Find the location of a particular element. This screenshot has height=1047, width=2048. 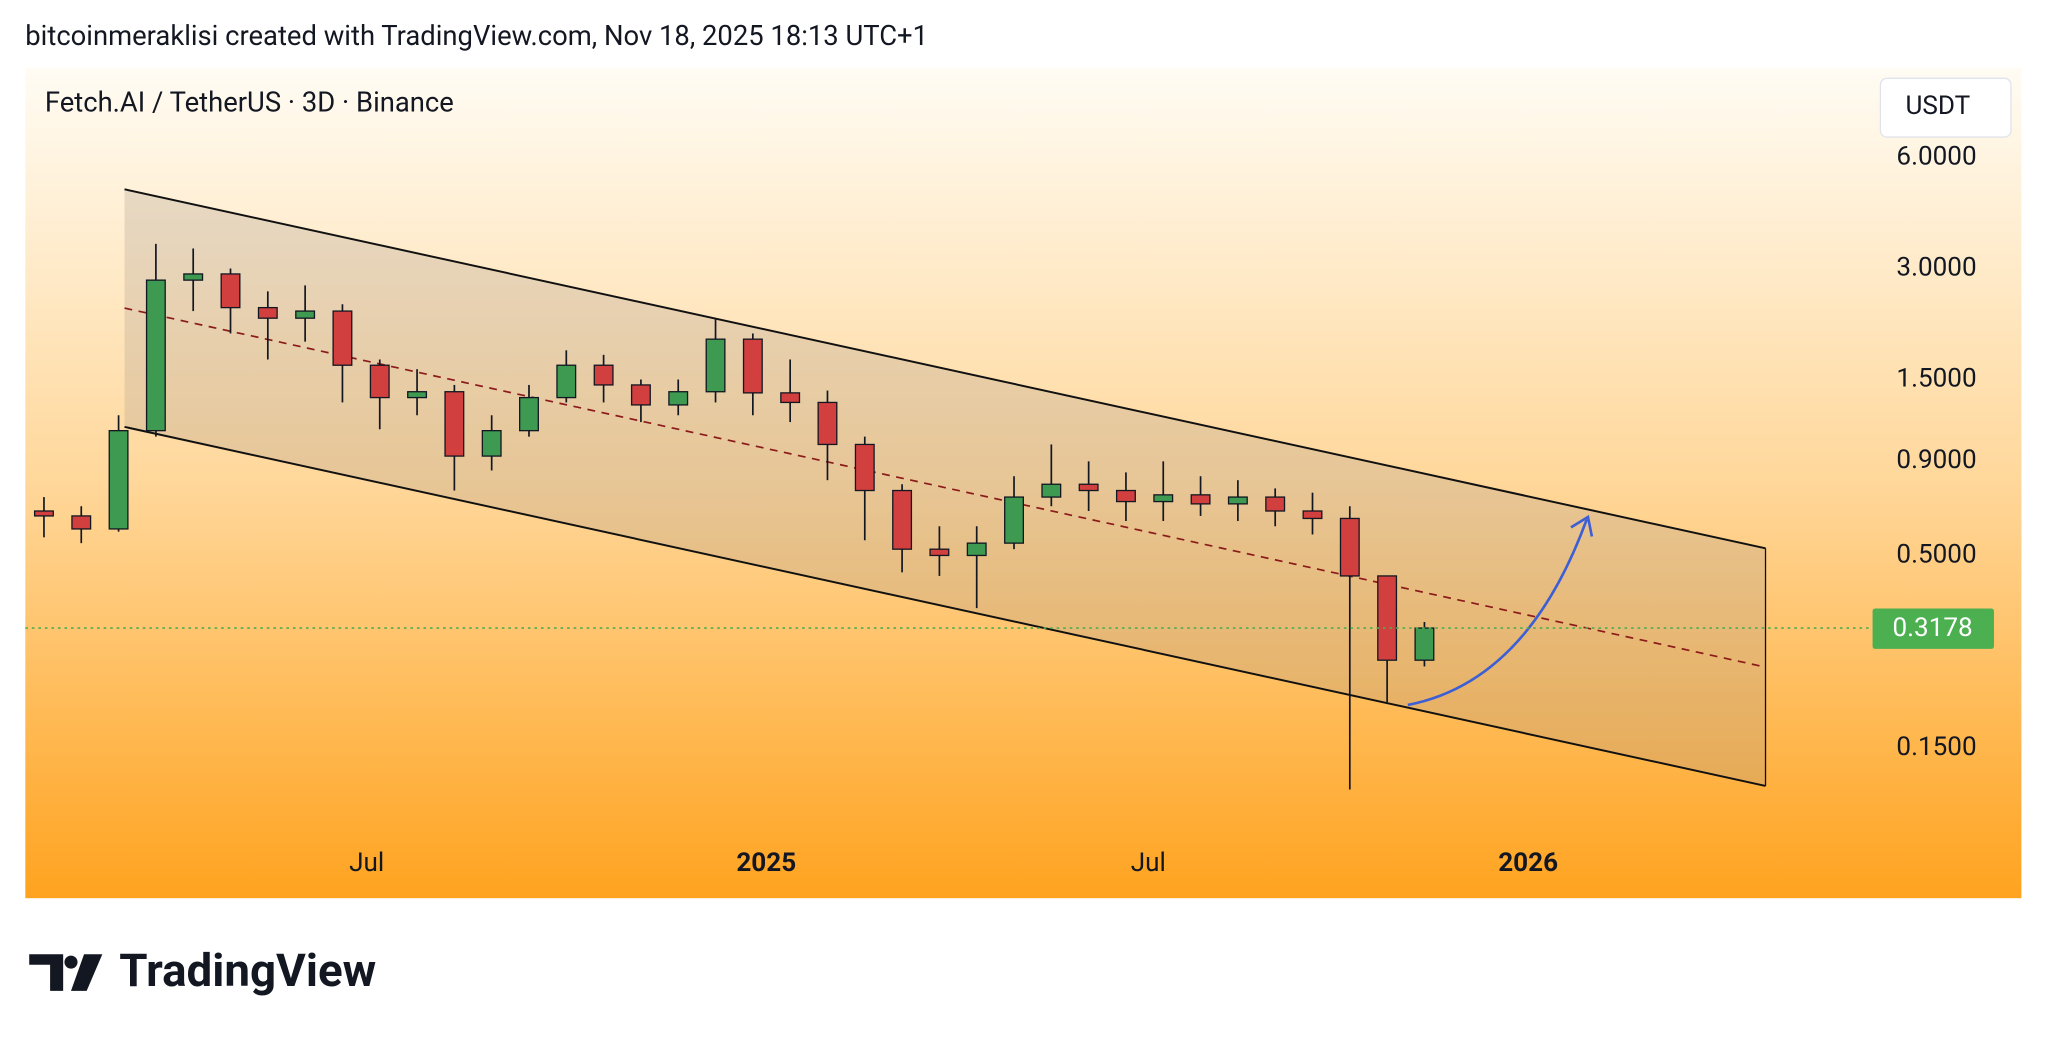

y-tick-label: 3.0000 is located at coordinates (1936, 267).